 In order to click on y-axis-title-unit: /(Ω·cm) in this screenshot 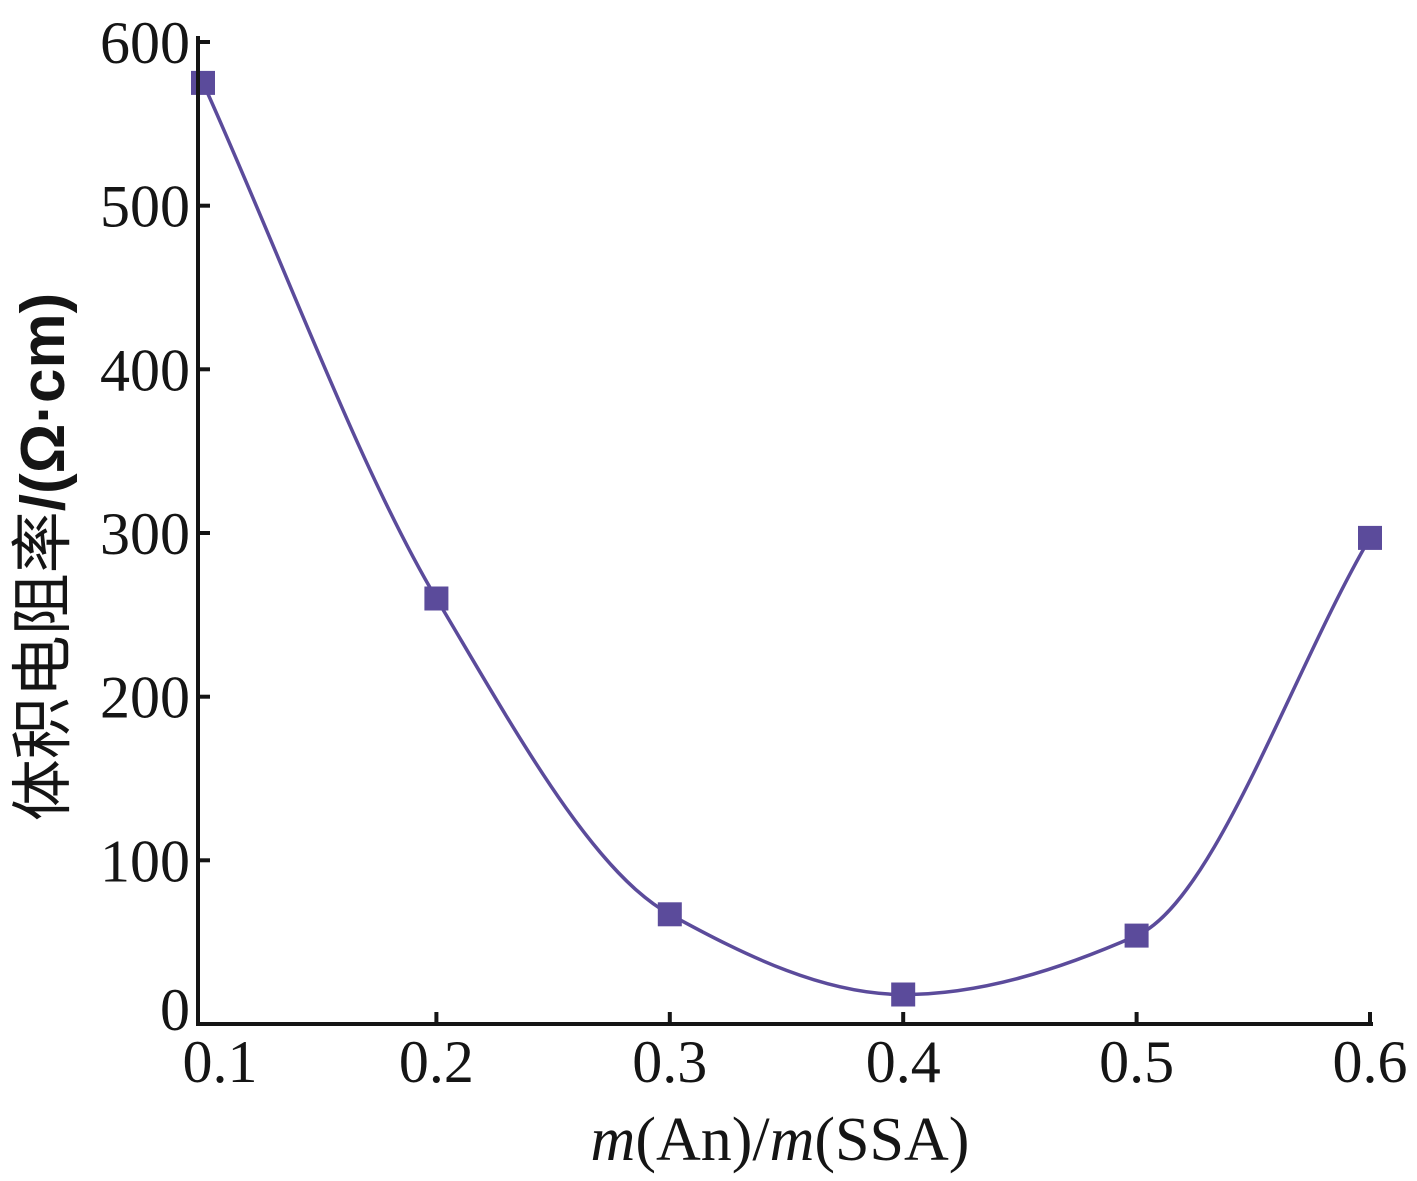, I will do `click(43, 402)`.